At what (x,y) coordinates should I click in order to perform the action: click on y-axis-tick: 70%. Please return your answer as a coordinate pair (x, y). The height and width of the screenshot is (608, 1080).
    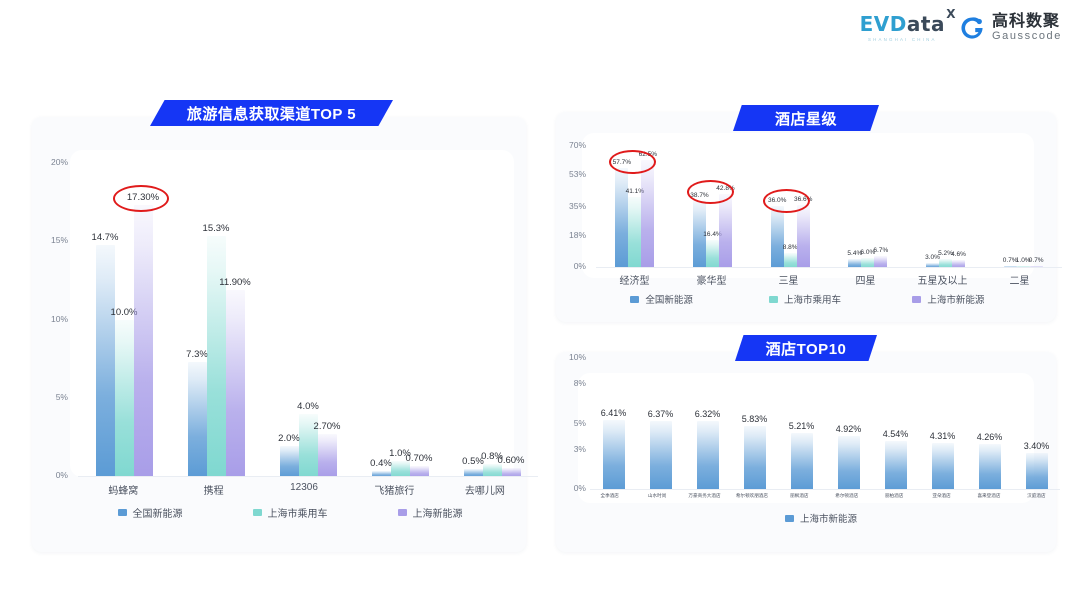
    Looking at the image, I should click on (577, 145).